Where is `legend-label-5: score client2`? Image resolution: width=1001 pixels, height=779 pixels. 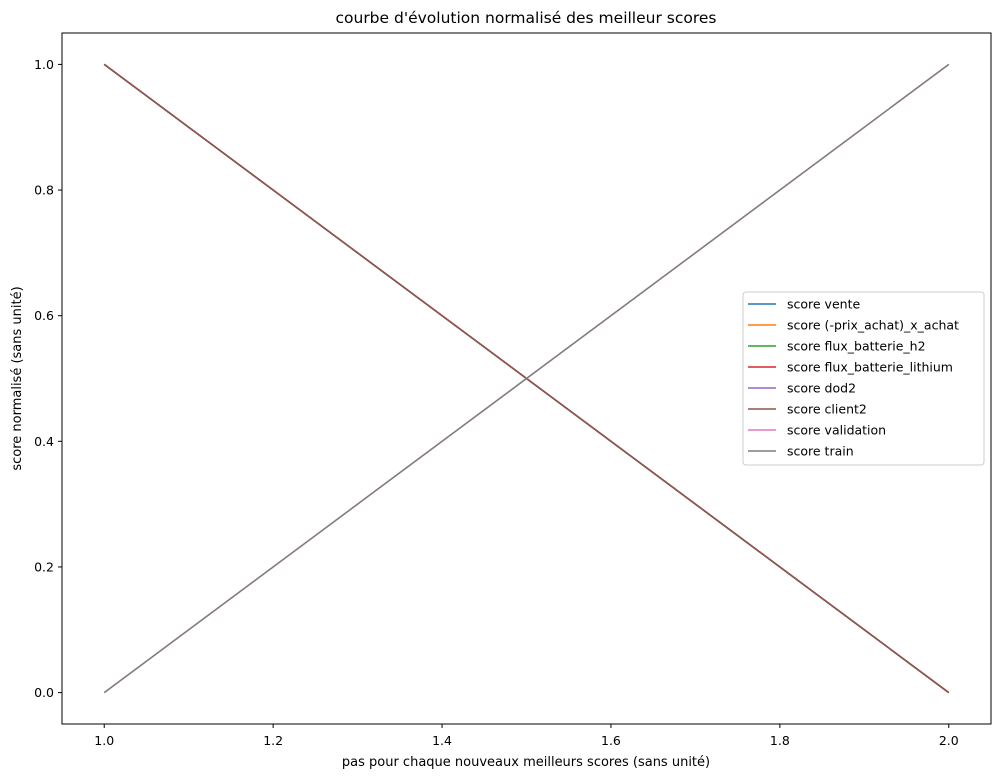
legend-label-5: score client2 is located at coordinates (827, 409).